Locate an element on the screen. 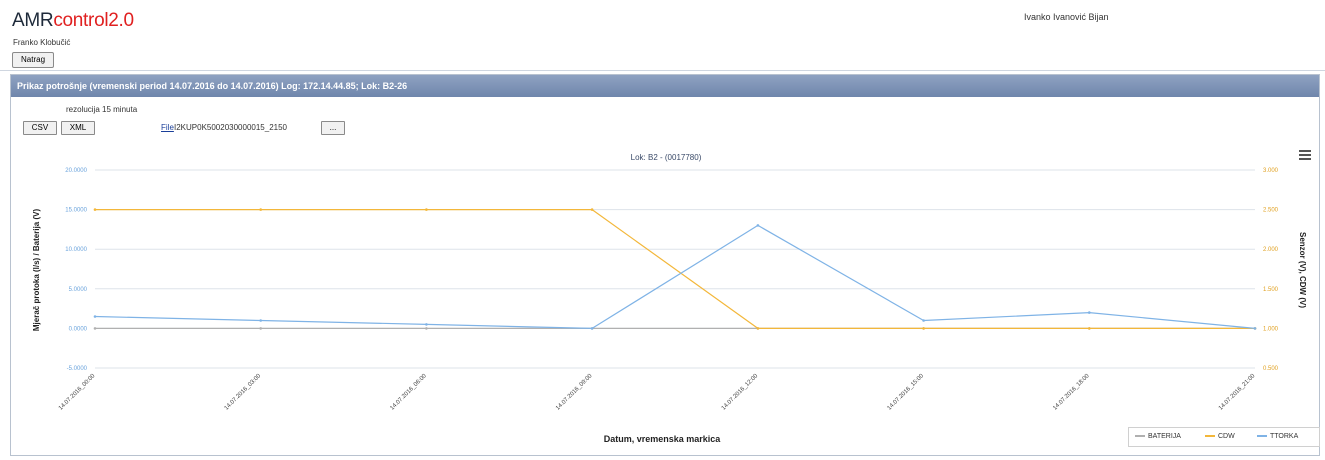 This screenshot has width=1325, height=460. x-tick-label: 14.07.2016_00:00 is located at coordinates (77, 392).